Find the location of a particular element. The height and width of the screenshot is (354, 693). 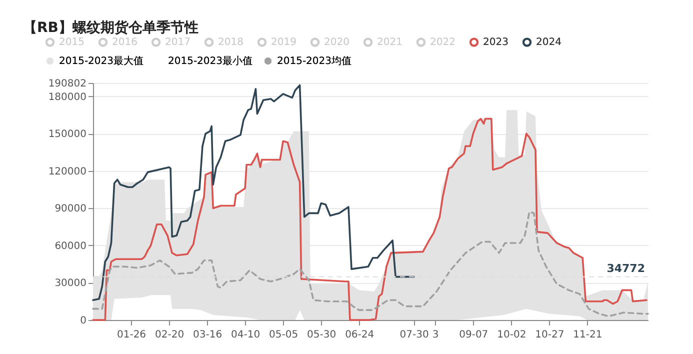

x-tick-label: 05-05 is located at coordinates (283, 335).